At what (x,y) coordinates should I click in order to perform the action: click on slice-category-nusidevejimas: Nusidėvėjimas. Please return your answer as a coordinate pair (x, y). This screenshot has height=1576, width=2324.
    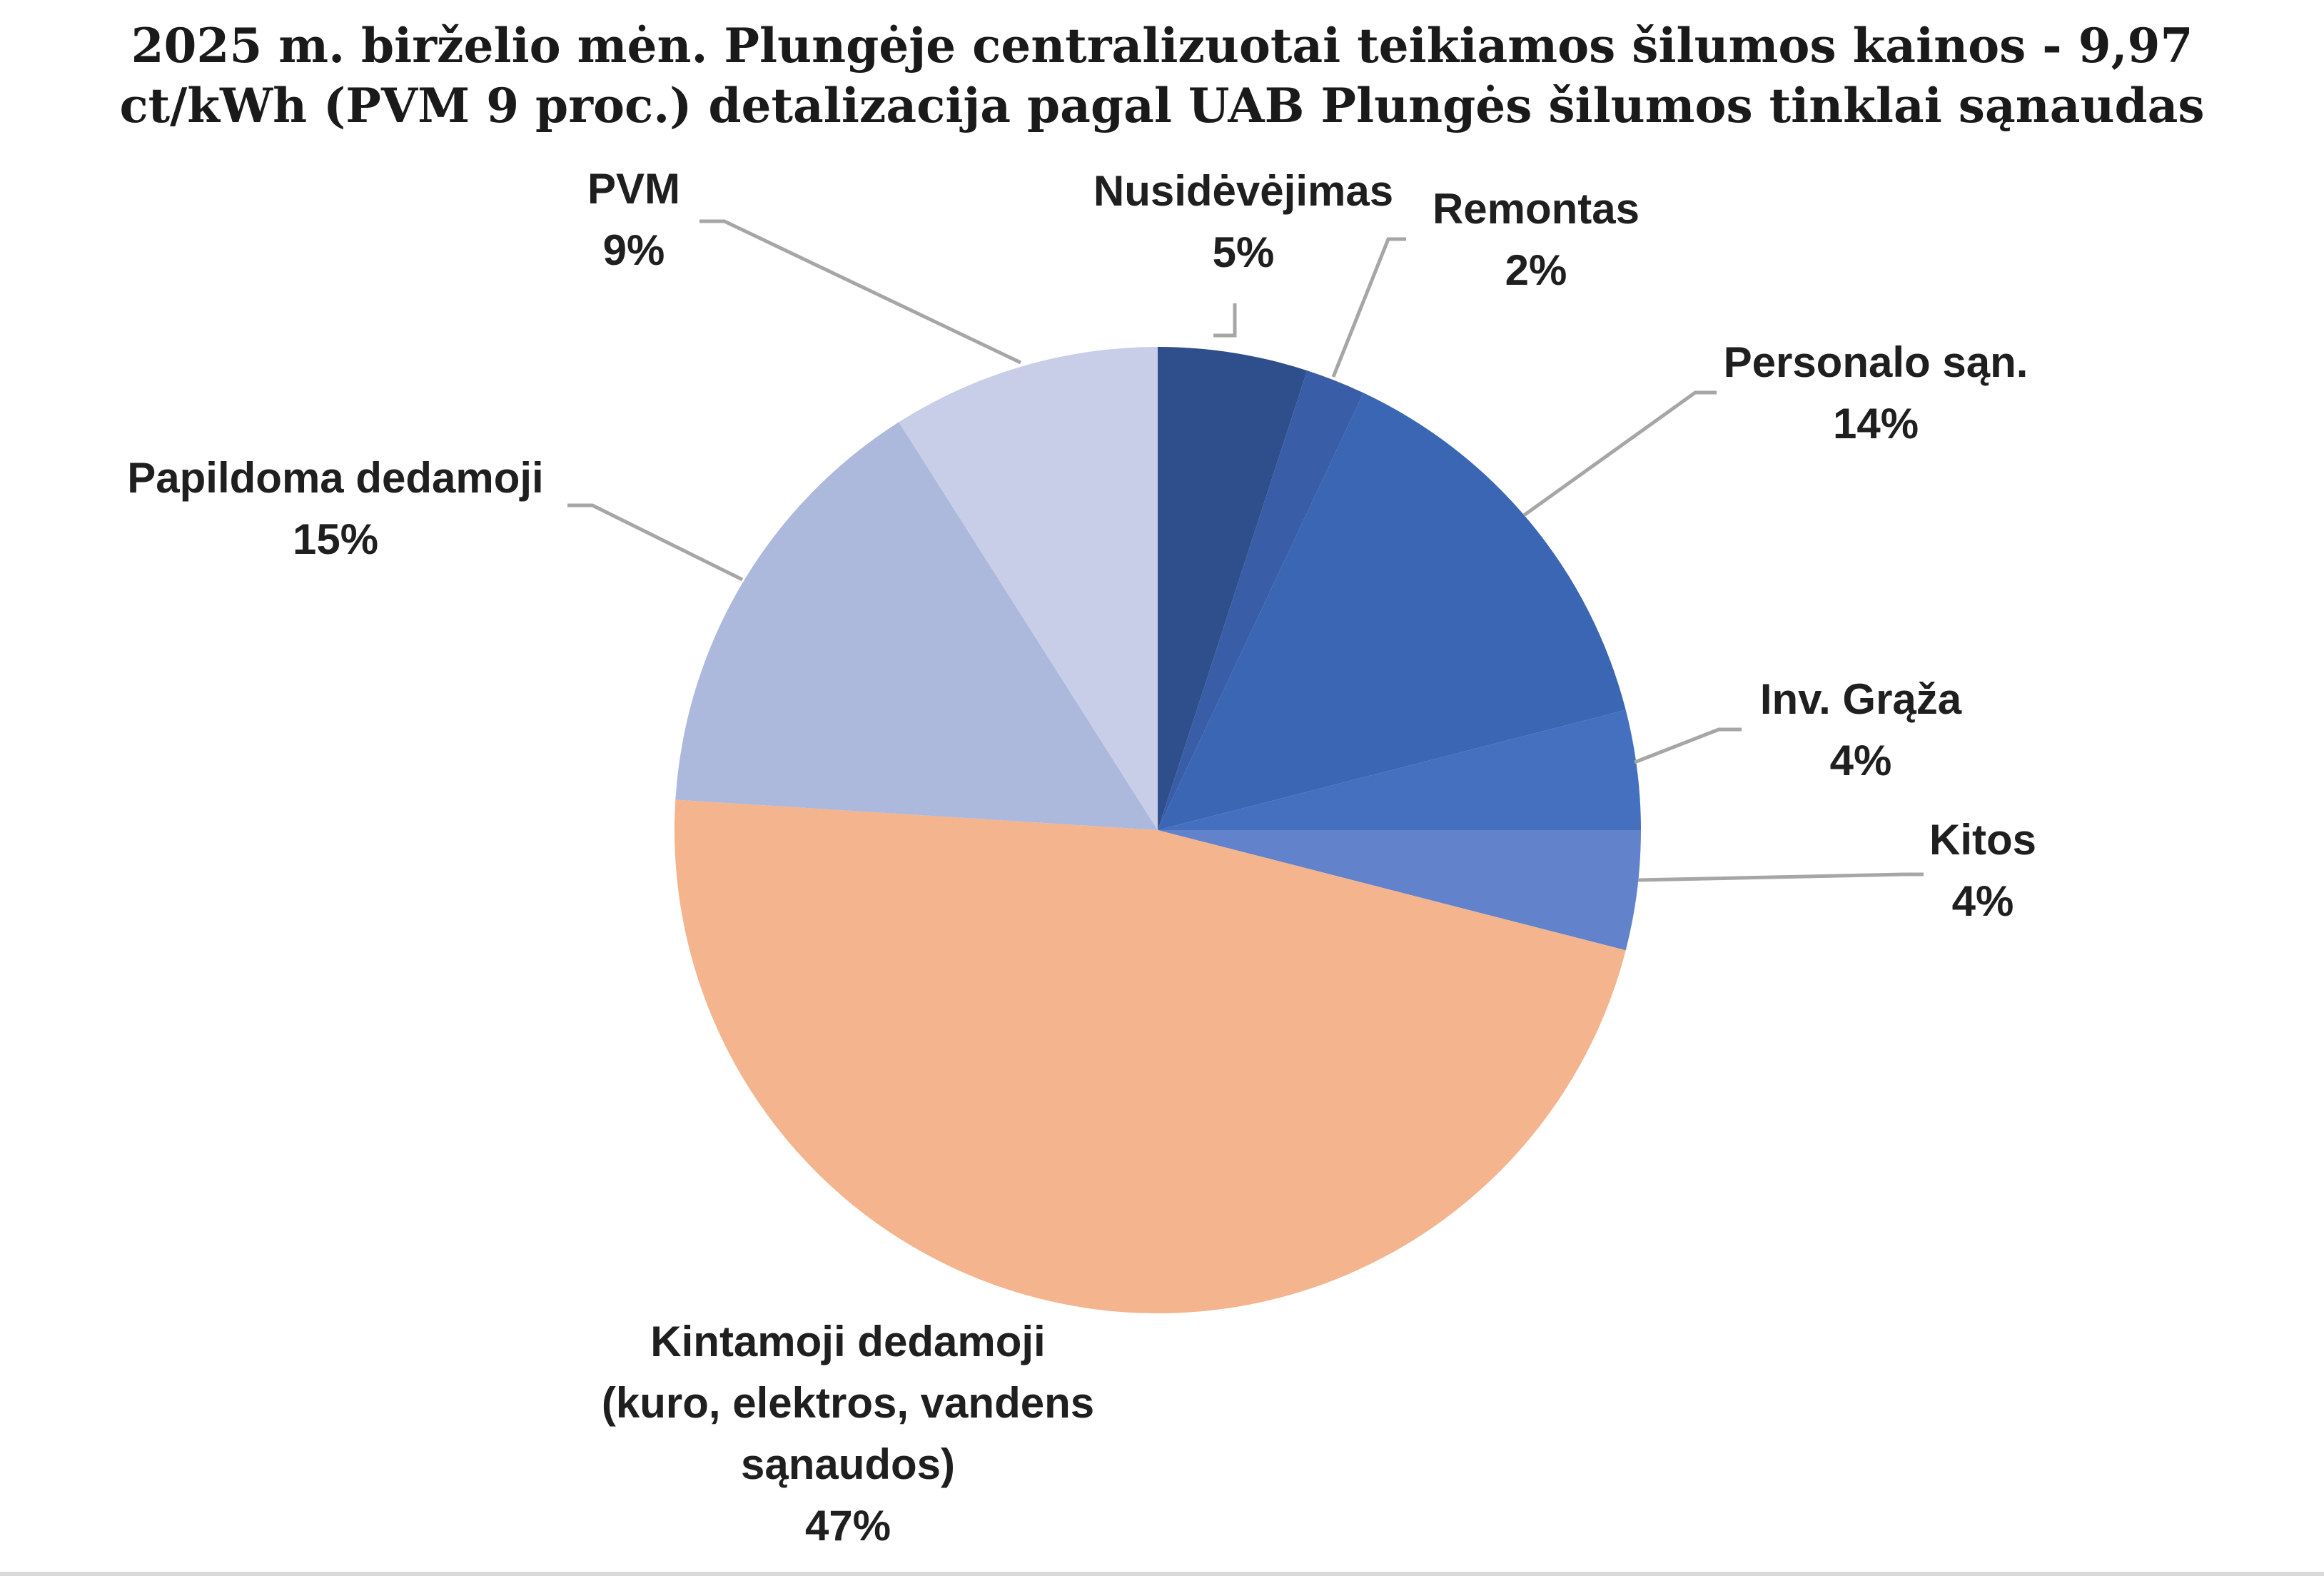
    Looking at the image, I should click on (1243, 191).